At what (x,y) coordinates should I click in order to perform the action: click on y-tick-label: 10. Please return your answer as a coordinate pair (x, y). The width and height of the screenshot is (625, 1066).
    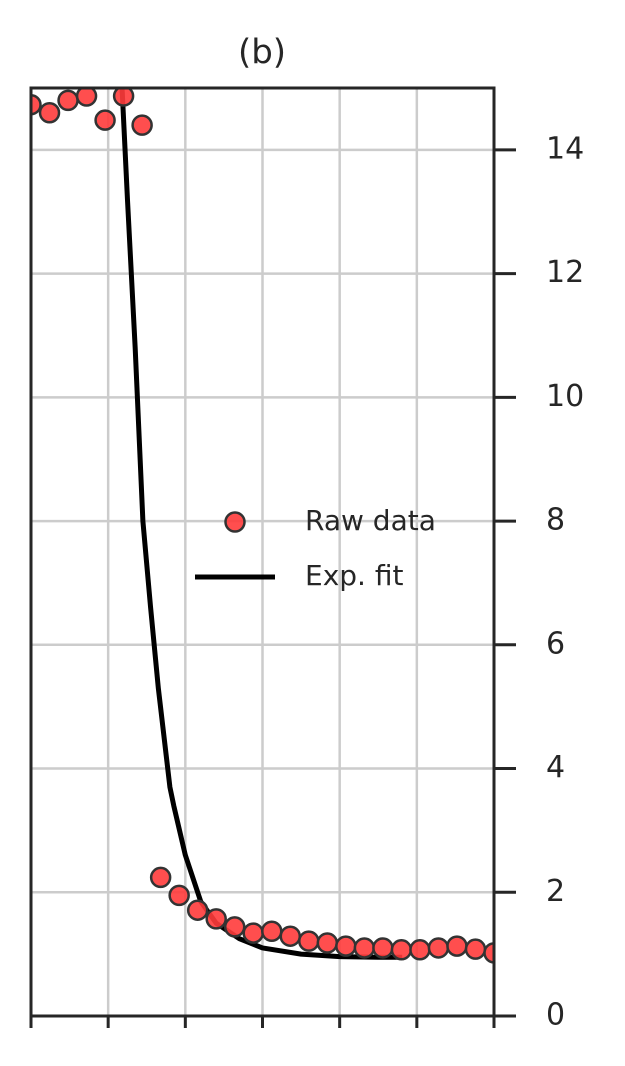
    Looking at the image, I should click on (565, 396).